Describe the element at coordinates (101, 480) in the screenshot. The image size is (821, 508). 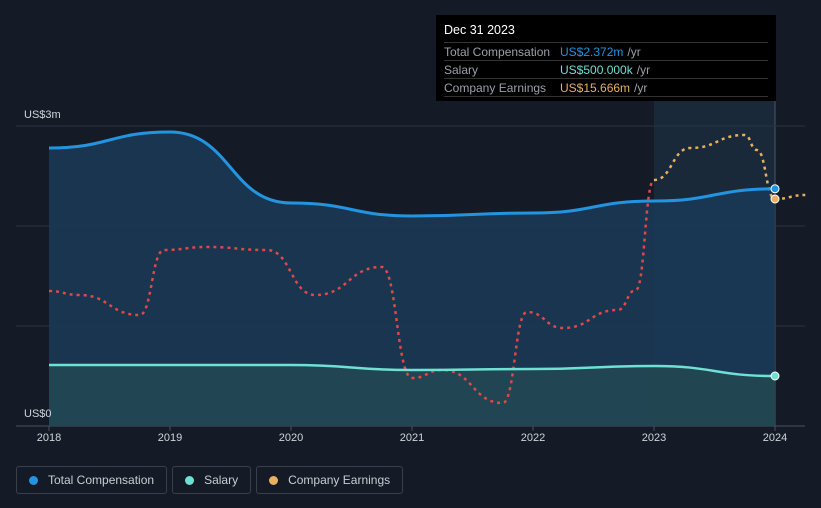
I see `legend-label: Total Compensation` at that location.